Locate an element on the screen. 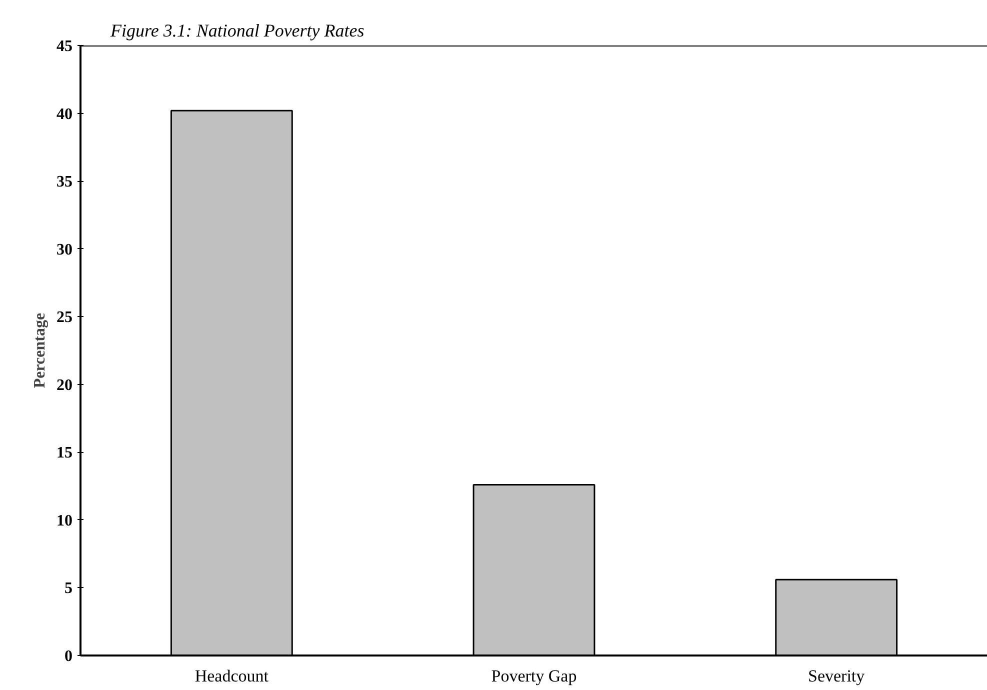  y-axis-title: Percentage is located at coordinates (40, 350).